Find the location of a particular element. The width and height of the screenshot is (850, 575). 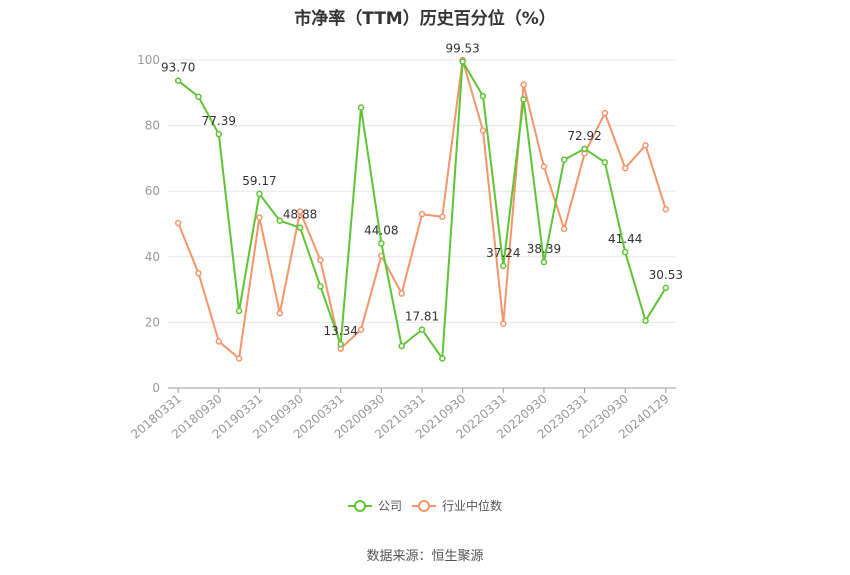

y-tick-label: 20 is located at coordinates (152, 322).